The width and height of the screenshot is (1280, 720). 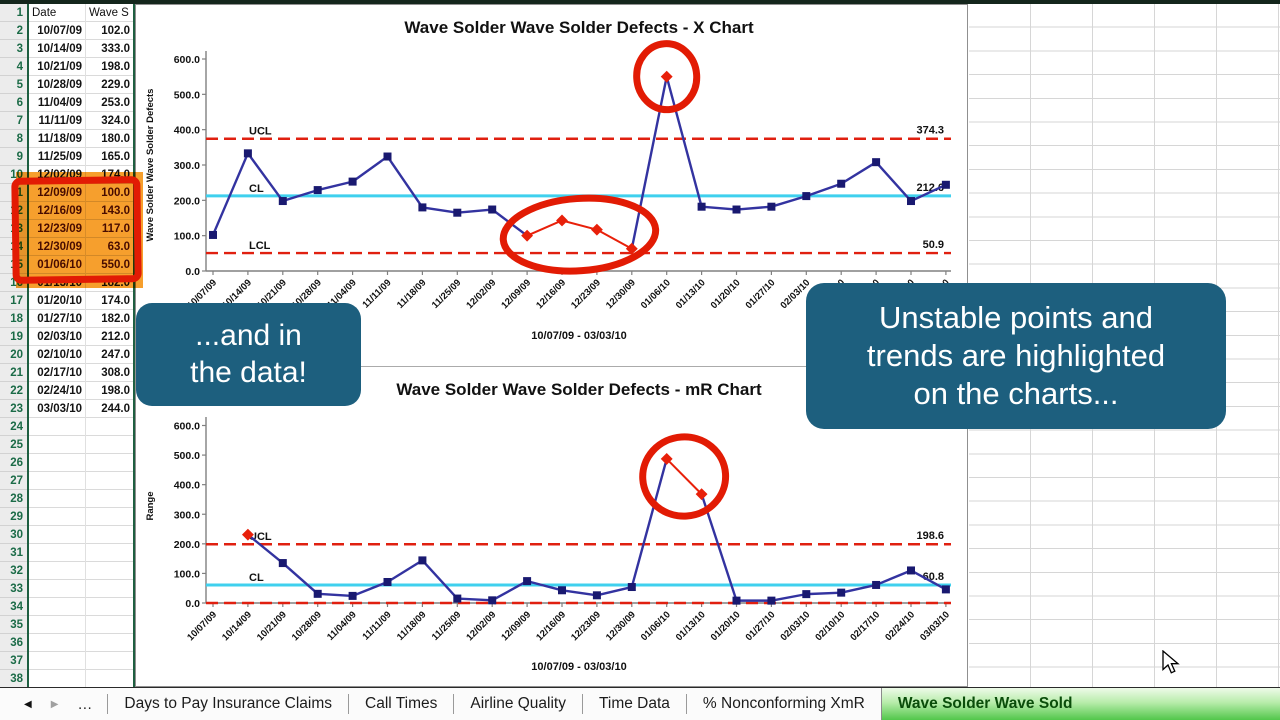 I want to click on row-header: 27, so click(x=13, y=481).